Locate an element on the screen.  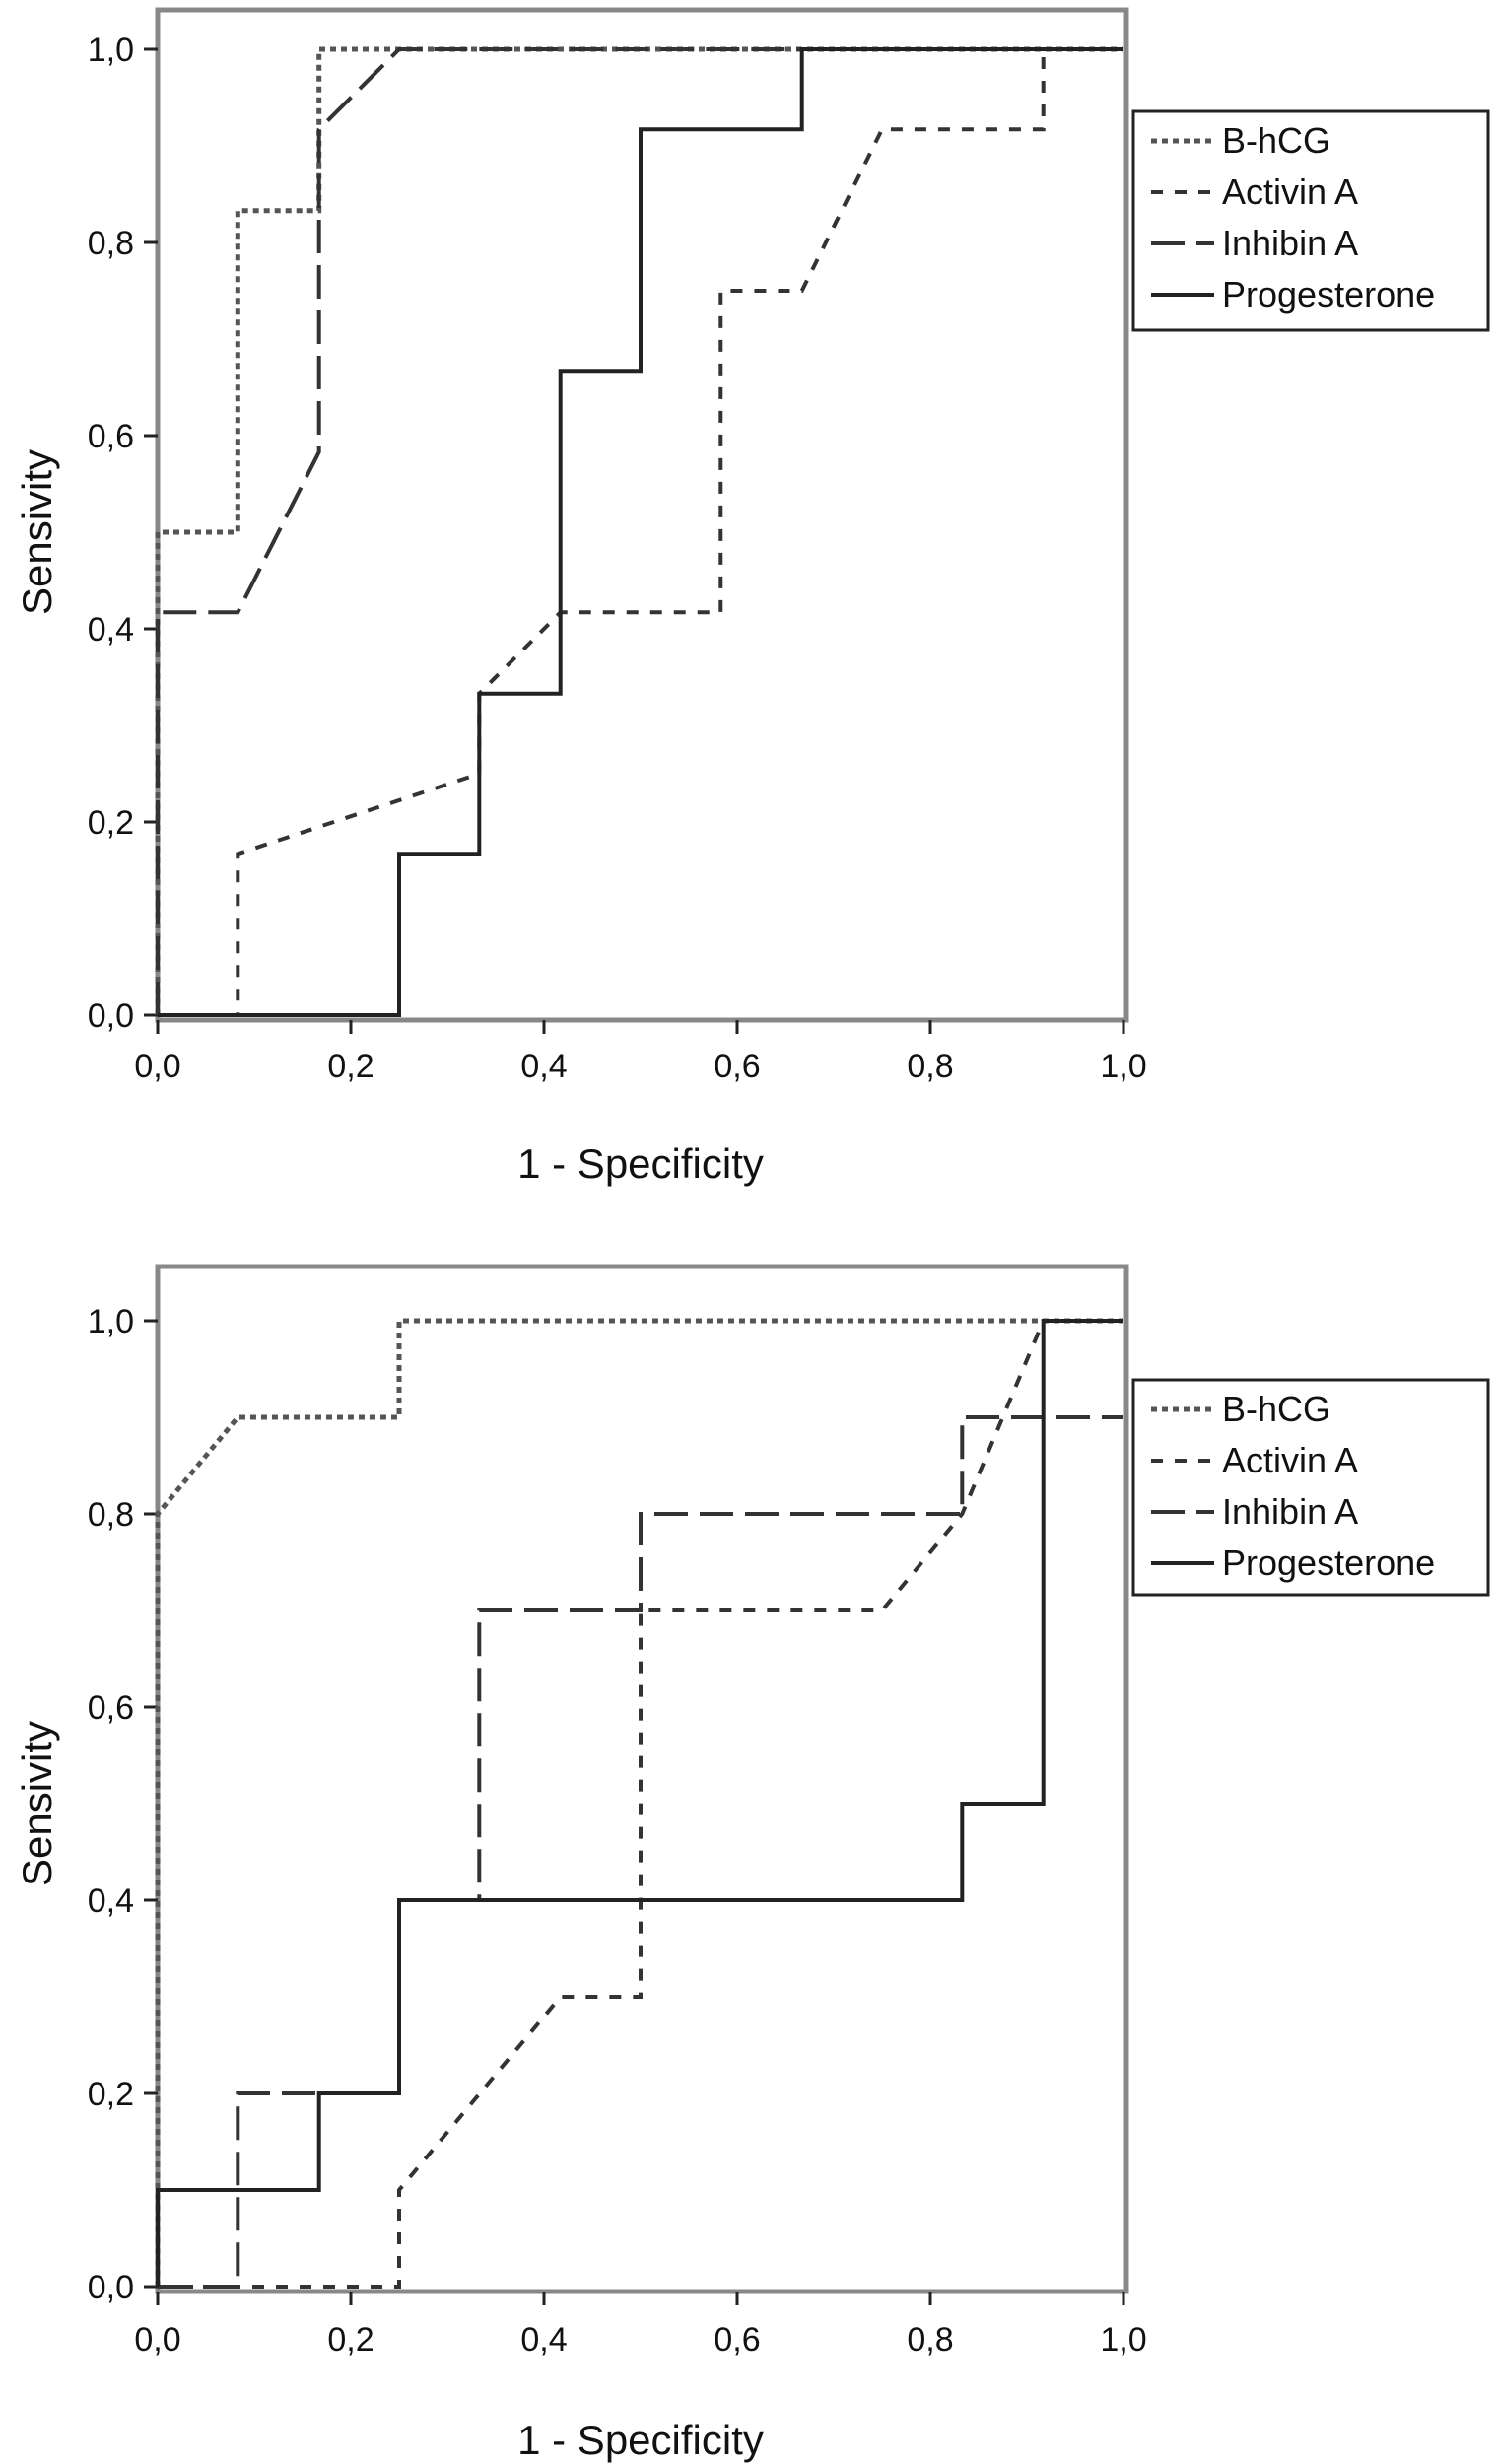
legend-box is located at coordinates (1310, 1487).